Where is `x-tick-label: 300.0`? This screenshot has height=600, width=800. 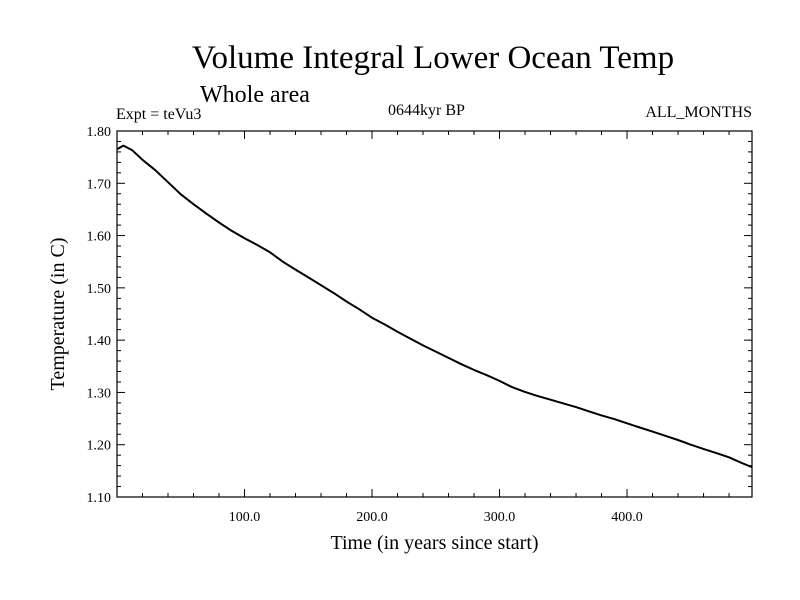 x-tick-label: 300.0 is located at coordinates (500, 517).